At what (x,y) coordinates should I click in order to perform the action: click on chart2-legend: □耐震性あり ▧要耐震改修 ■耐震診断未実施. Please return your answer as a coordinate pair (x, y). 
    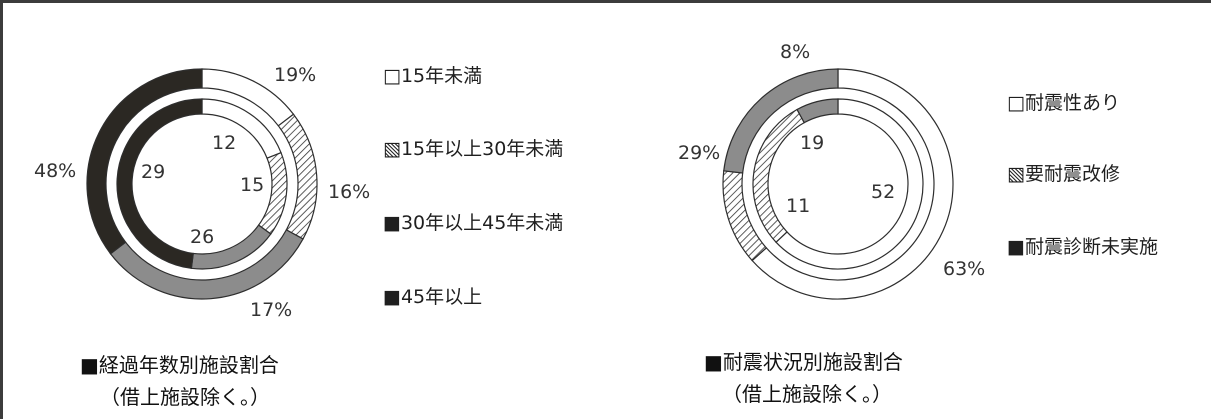
    Looking at the image, I should click on (1082, 175).